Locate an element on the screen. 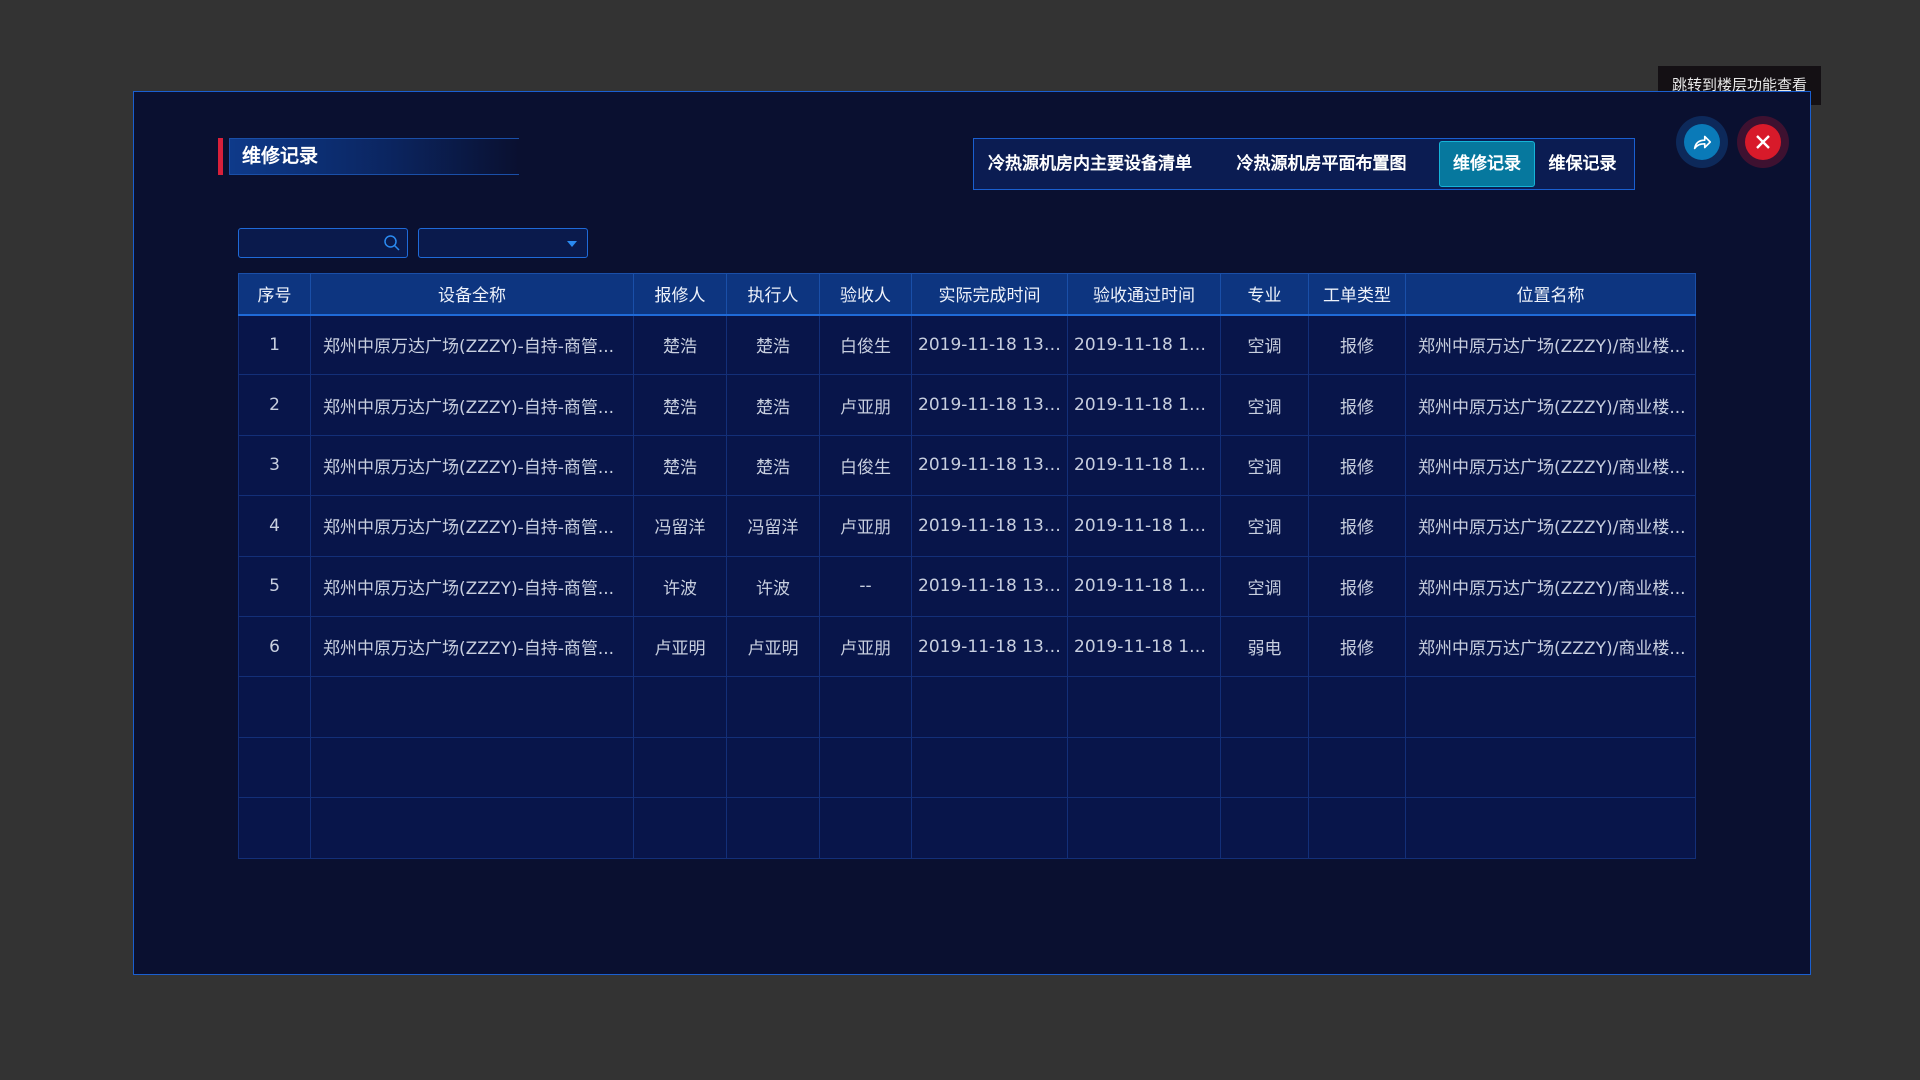 This screenshot has width=1920, height=1080. title-marker is located at coordinates (220, 156).